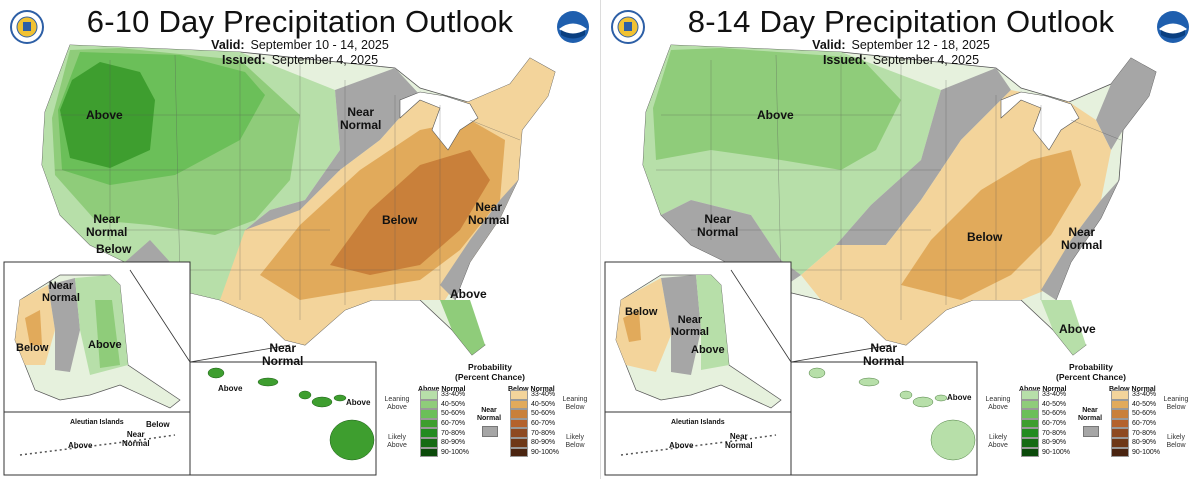 The width and height of the screenshot is (1200, 479). What do you see at coordinates (998, 441) in the screenshot?
I see `legend-likely-above: Likely Above` at bounding box center [998, 441].